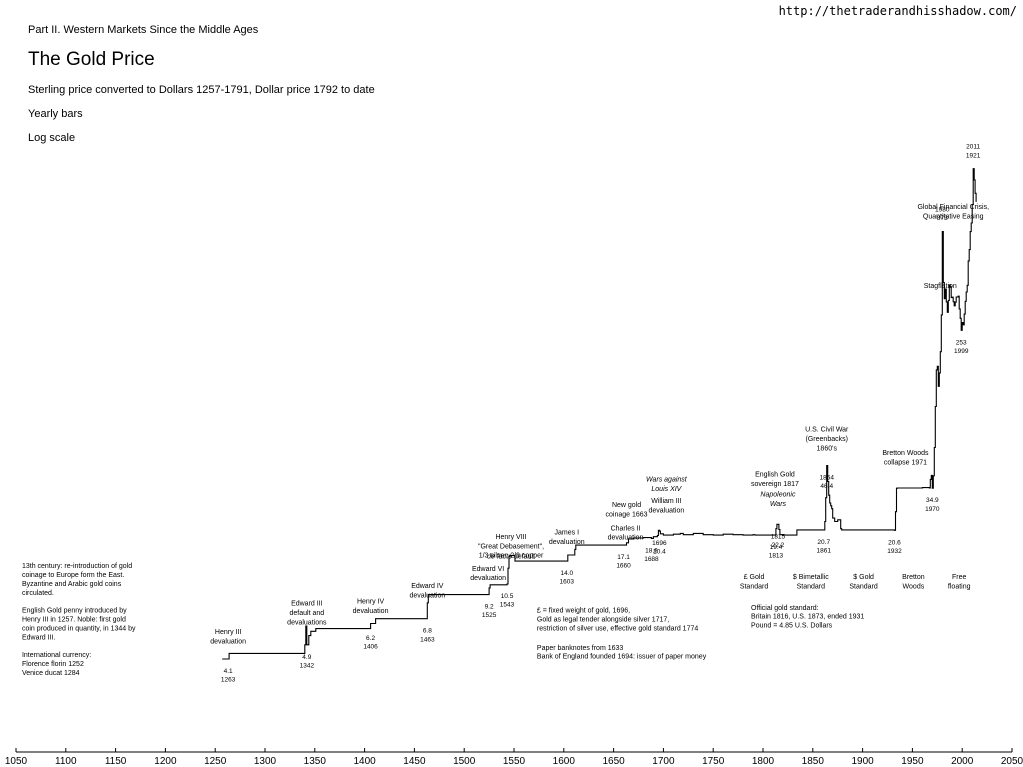 This screenshot has height=767, width=1023. Describe the element at coordinates (651, 550) in the screenshot. I see `value-label-line: 18.6` at that location.